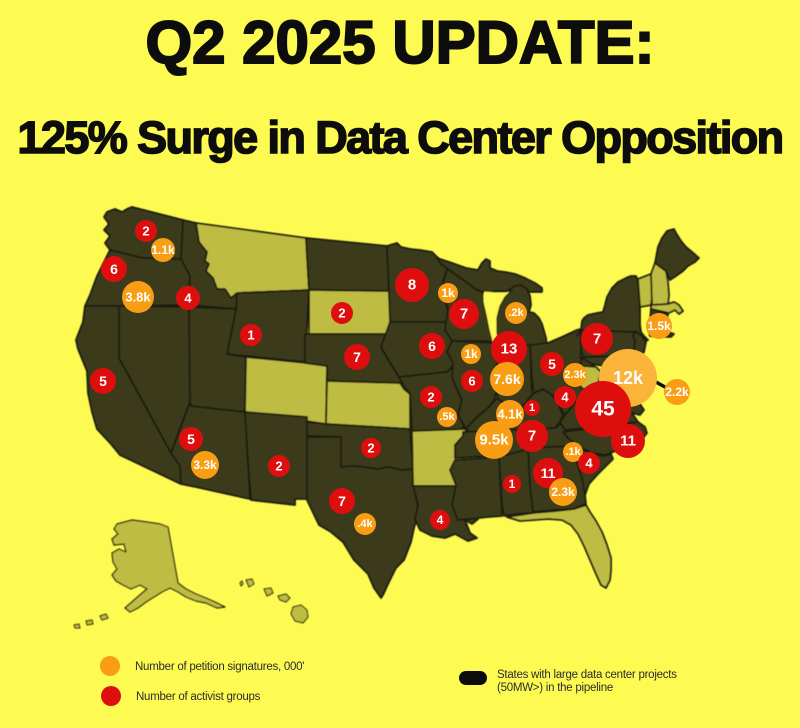  Describe the element at coordinates (677, 392) in the screenshot. I see `svg-text: 2.2k` at that location.